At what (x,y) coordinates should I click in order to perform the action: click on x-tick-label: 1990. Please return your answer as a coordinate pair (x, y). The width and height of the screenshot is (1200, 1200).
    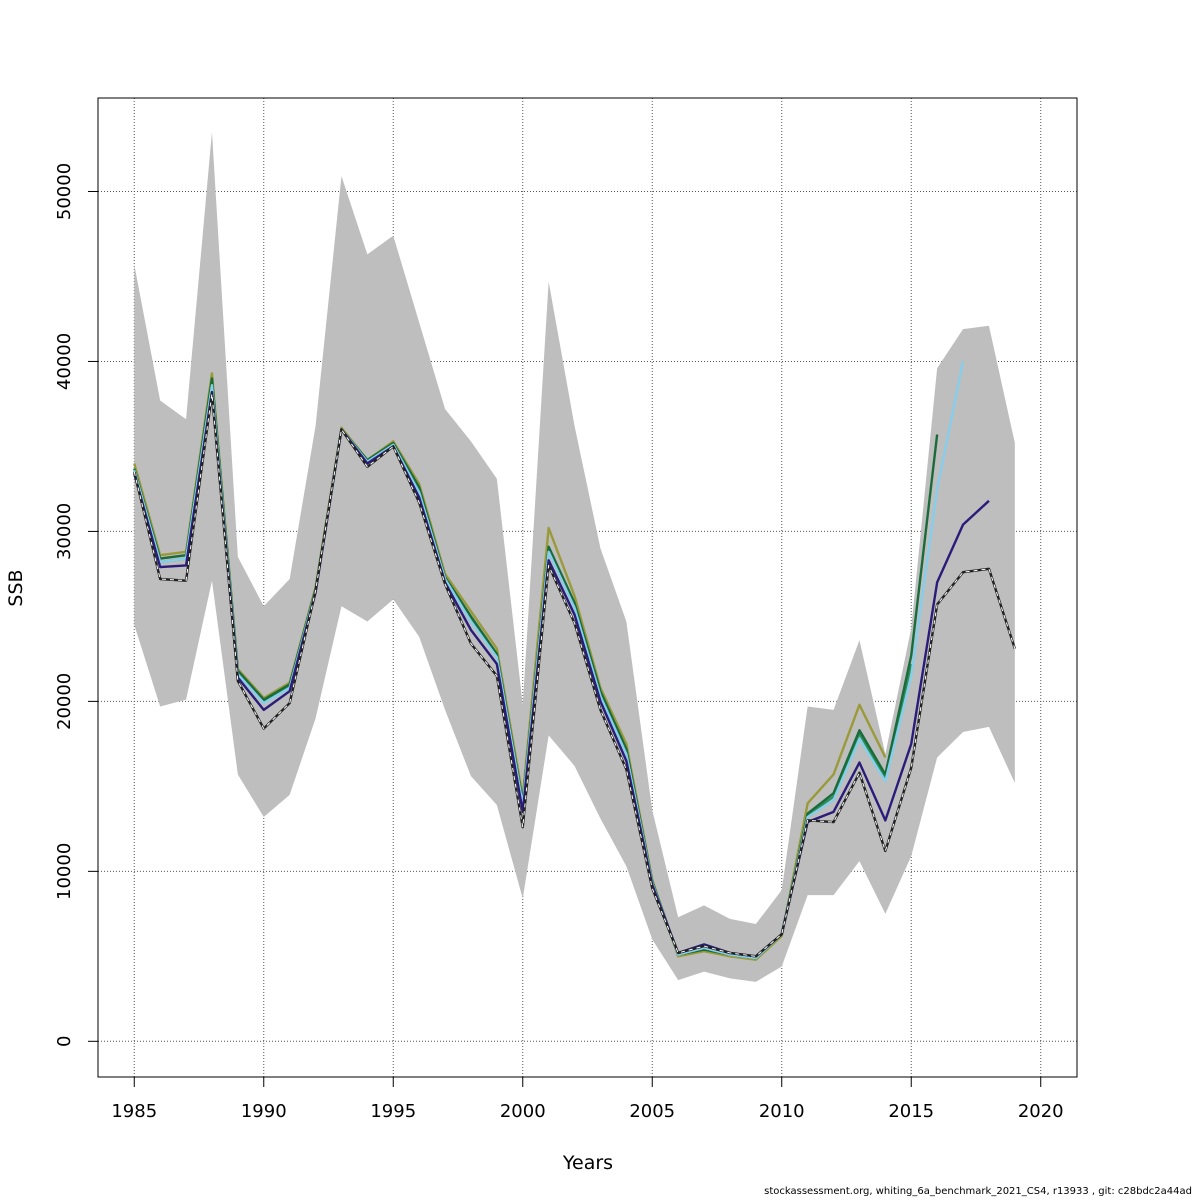
    Looking at the image, I should click on (264, 1111).